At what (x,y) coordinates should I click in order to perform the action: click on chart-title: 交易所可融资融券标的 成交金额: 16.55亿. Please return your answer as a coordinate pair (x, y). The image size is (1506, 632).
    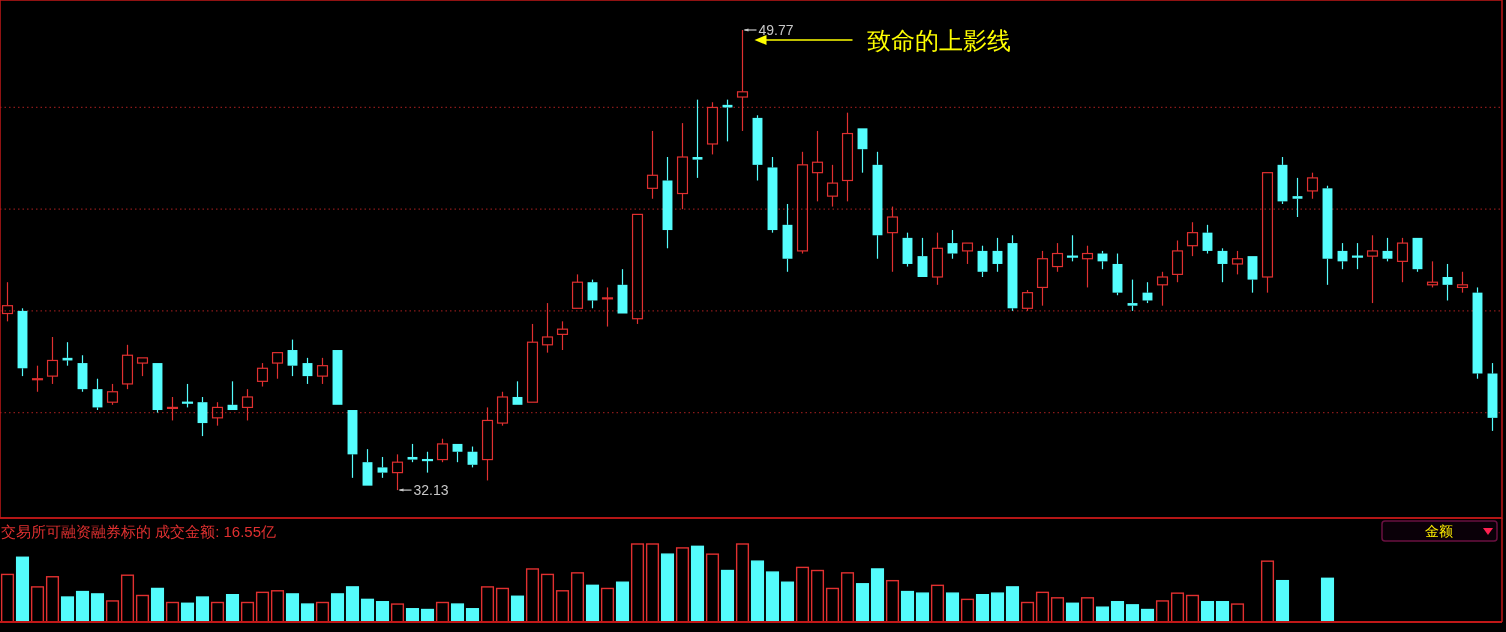
    Looking at the image, I should click on (139, 531).